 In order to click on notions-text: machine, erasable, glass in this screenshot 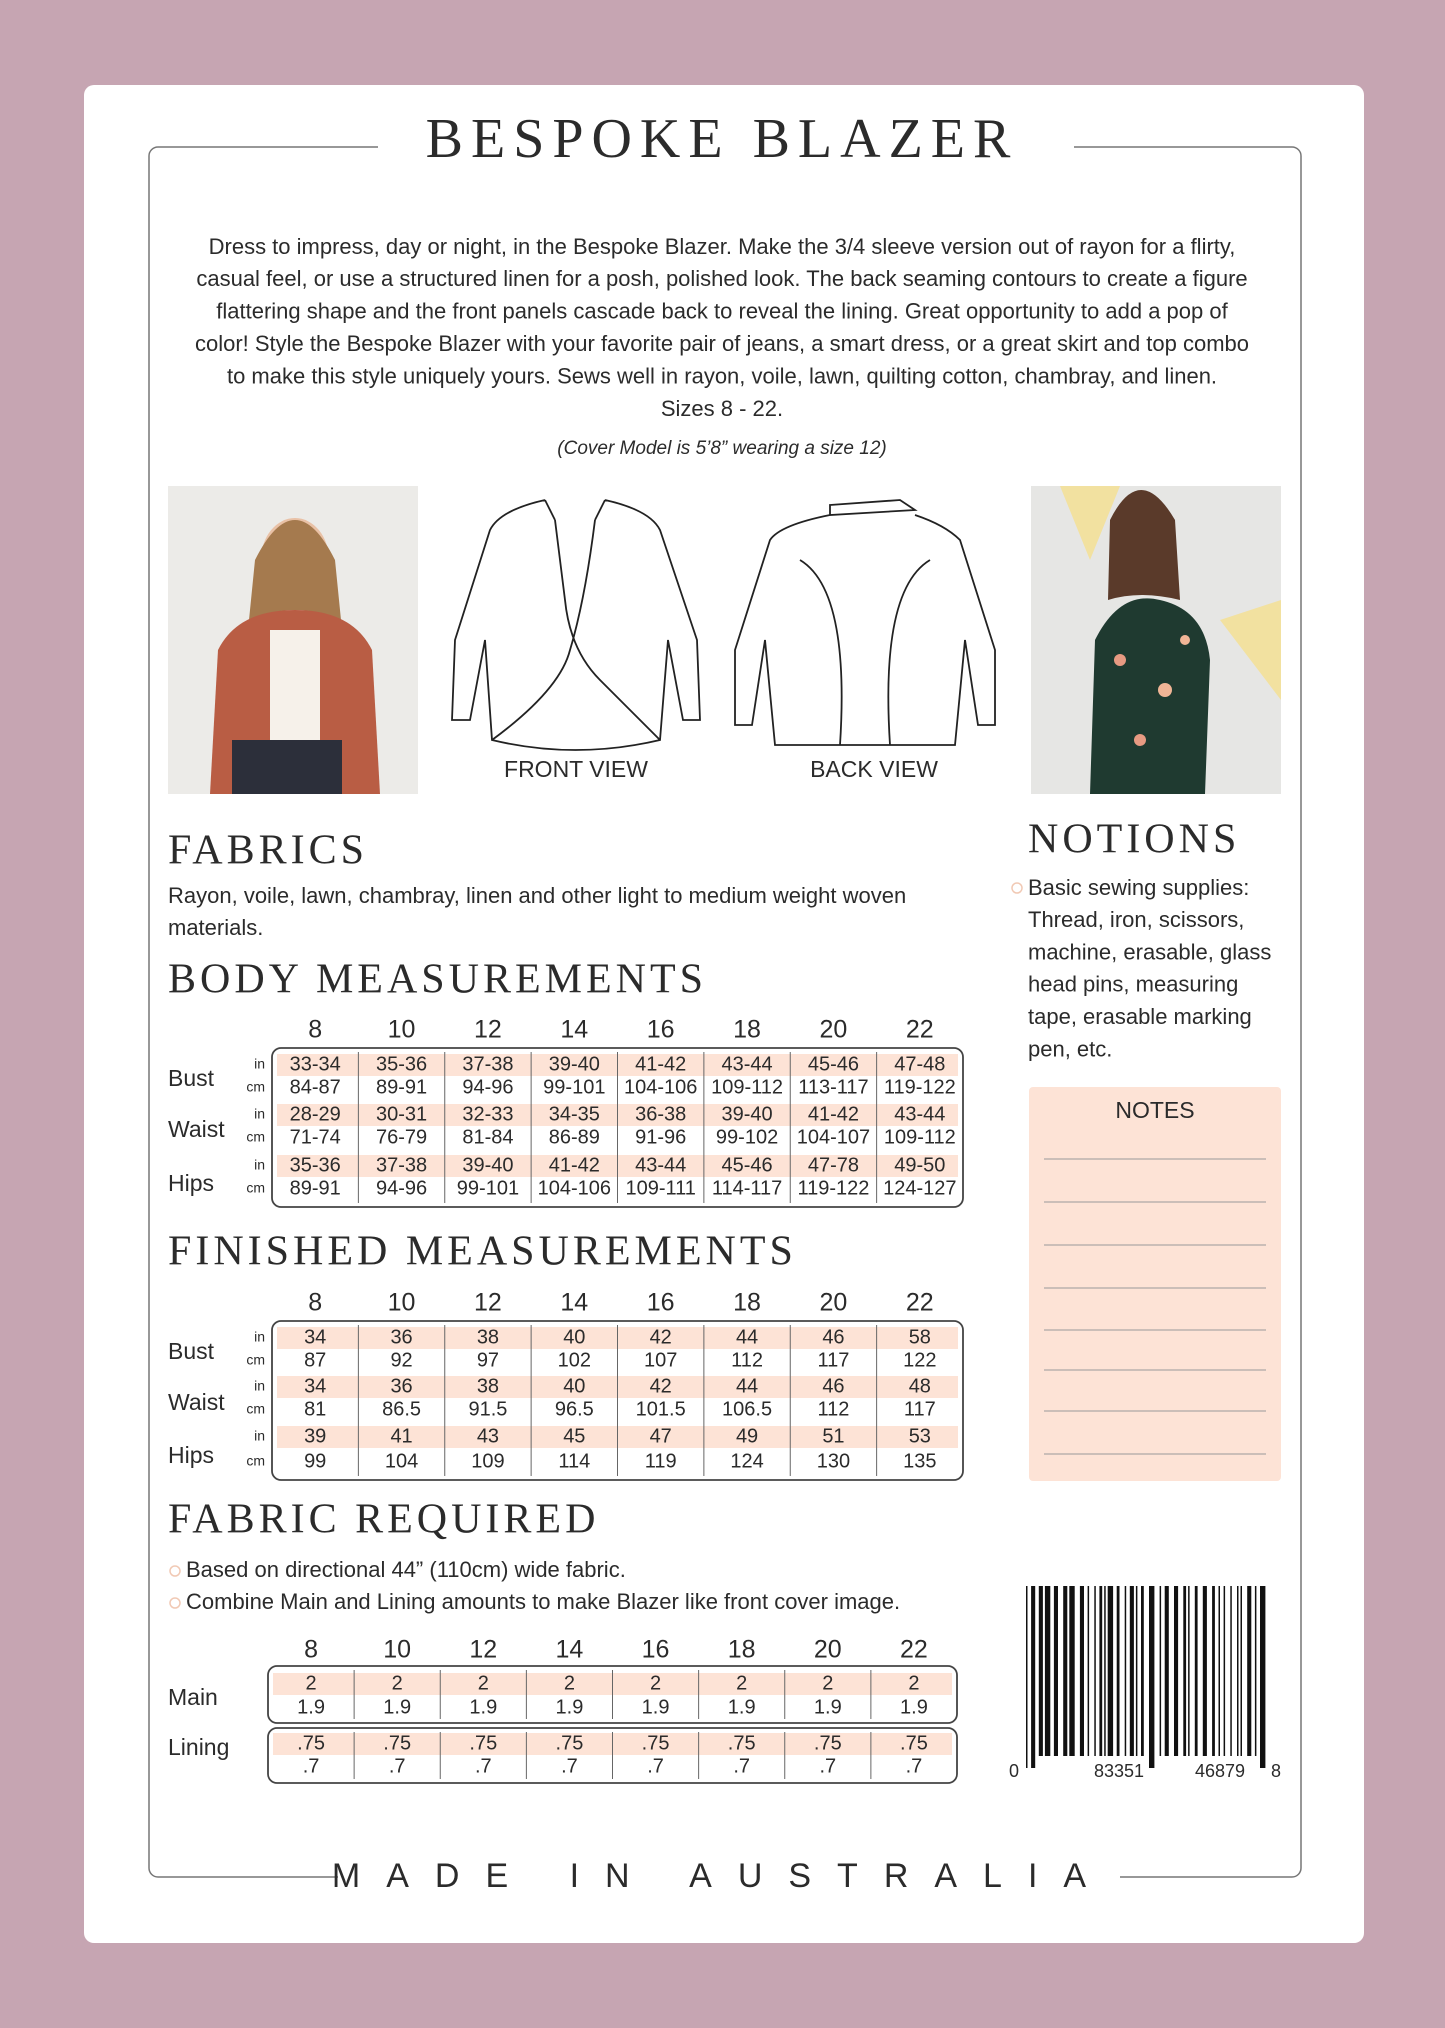, I will do `click(1149, 951)`.